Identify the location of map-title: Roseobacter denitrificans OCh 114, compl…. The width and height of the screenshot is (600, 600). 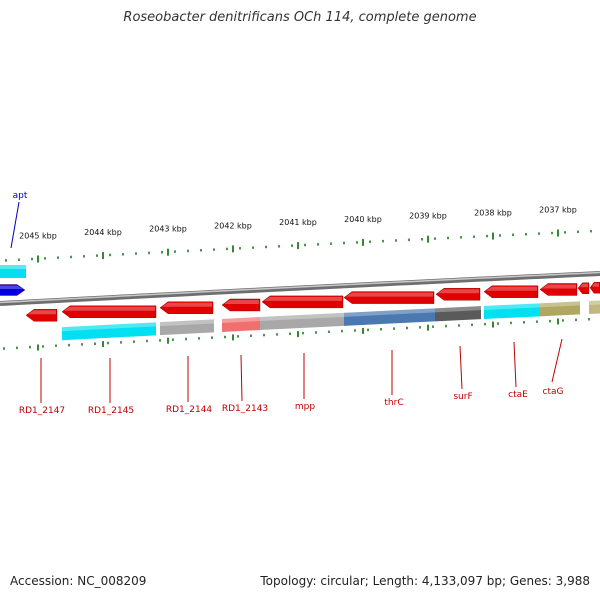
(300, 17).